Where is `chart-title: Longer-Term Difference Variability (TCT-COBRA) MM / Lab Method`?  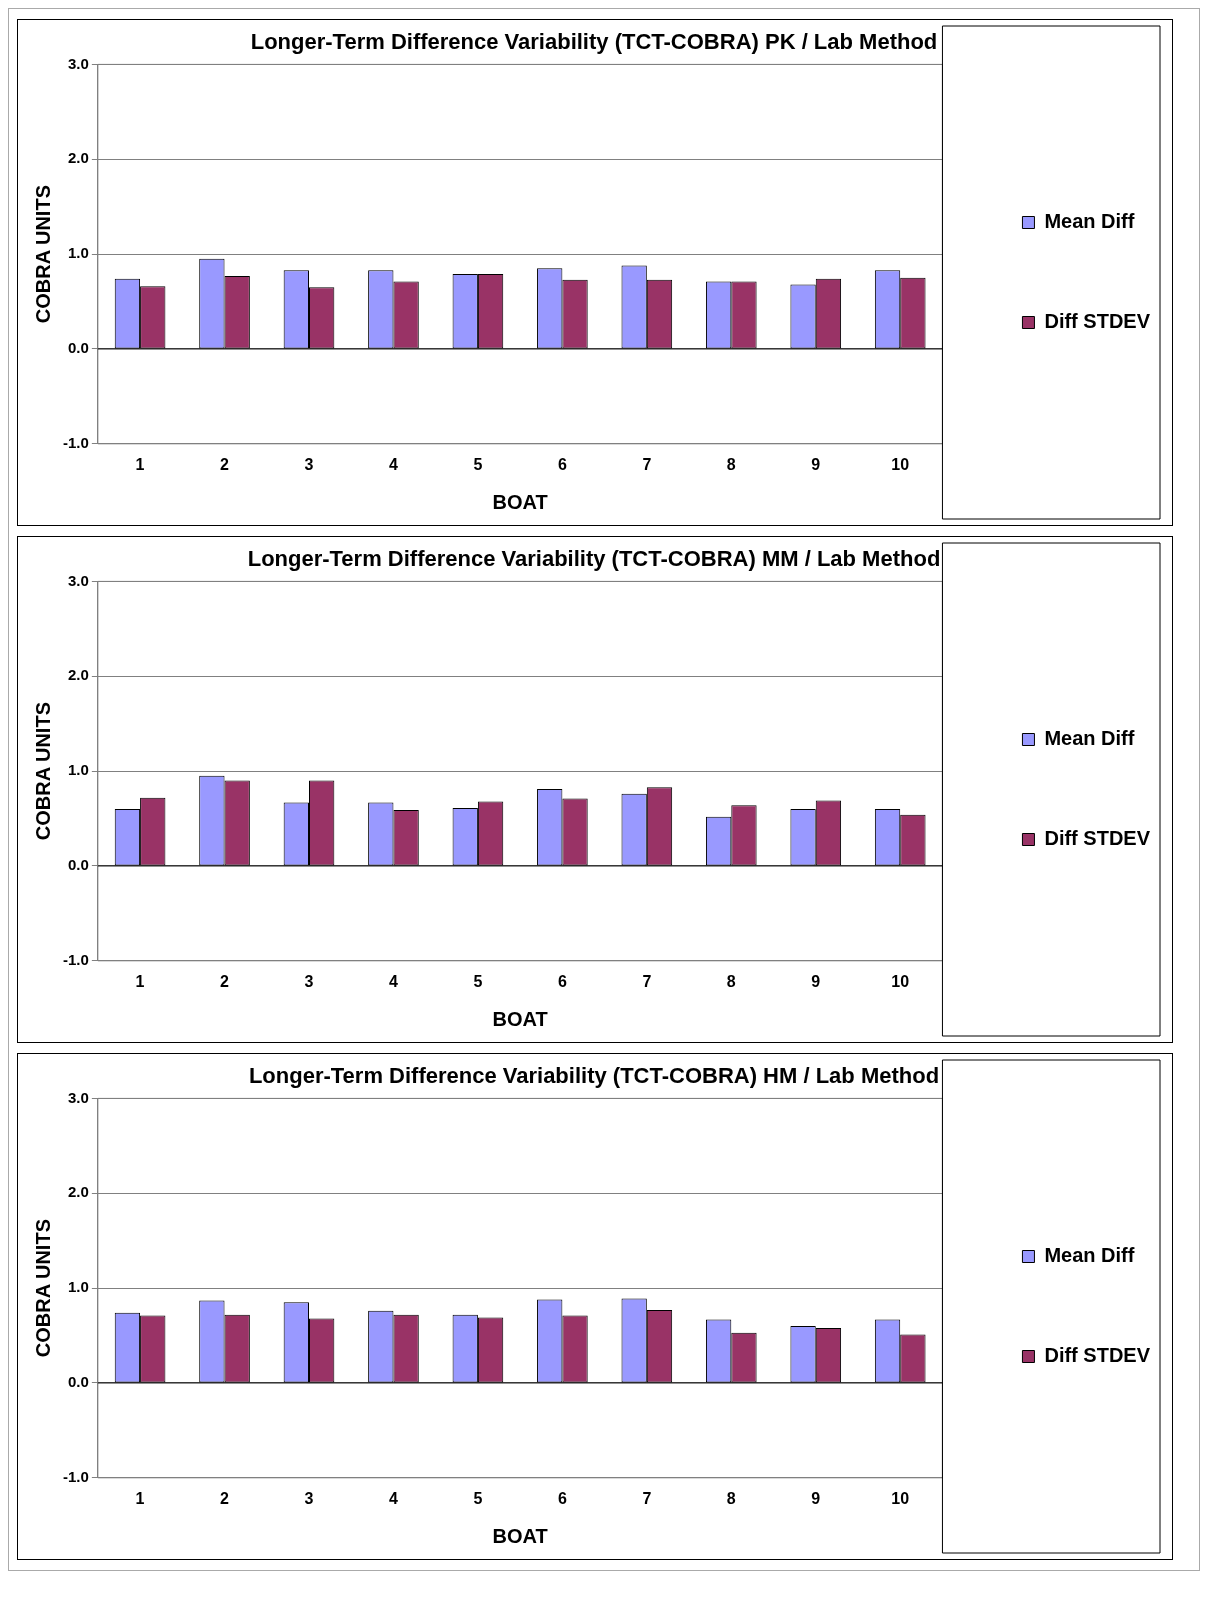 chart-title: Longer-Term Difference Variability (TCT-COBRA) MM / Lab Method is located at coordinates (594, 559).